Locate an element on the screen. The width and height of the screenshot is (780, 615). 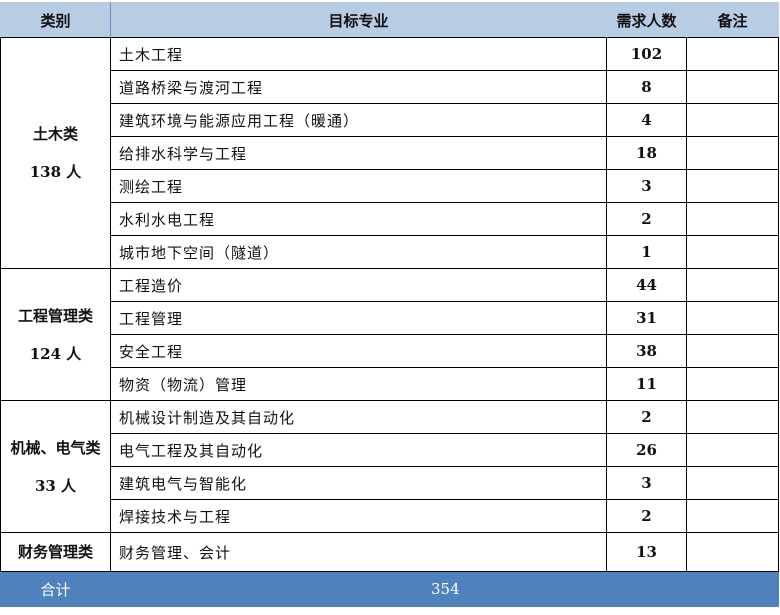
demand-cell: 44 is located at coordinates (646, 285).